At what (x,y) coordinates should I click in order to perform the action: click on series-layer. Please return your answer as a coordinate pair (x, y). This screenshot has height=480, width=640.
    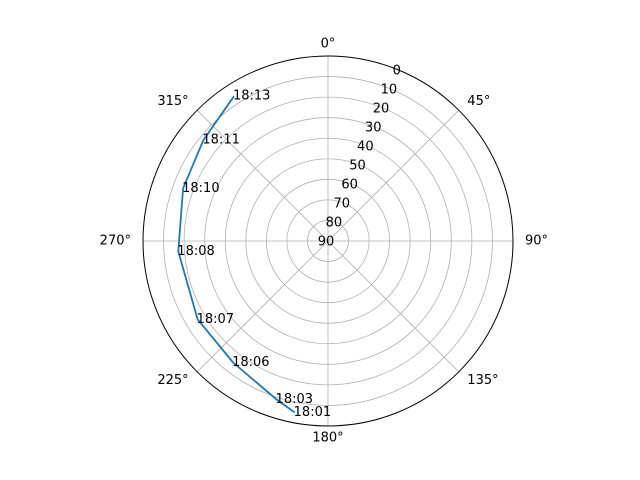
    Looking at the image, I should click on (236, 254).